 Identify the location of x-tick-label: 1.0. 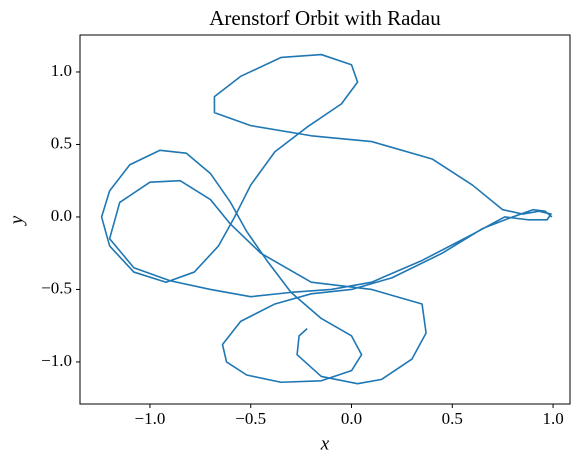
(552, 418).